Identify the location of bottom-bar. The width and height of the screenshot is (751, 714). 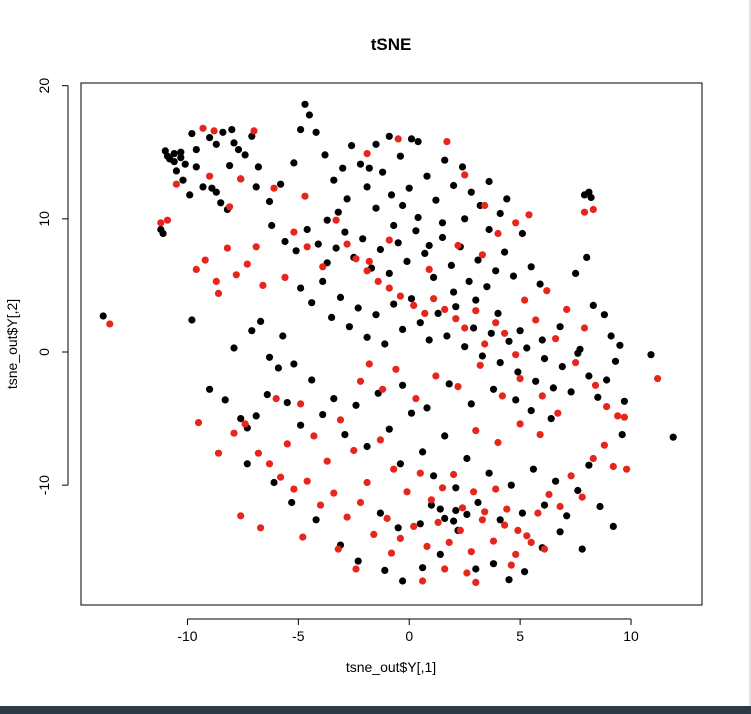
(375, 710).